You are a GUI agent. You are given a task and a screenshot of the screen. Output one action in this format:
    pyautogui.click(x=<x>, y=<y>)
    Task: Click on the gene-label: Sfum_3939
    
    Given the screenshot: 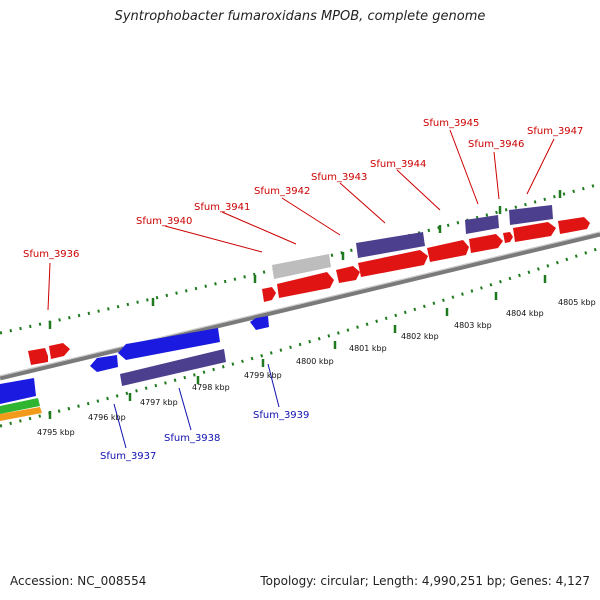 What is the action you would take?
    pyautogui.click(x=281, y=415)
    